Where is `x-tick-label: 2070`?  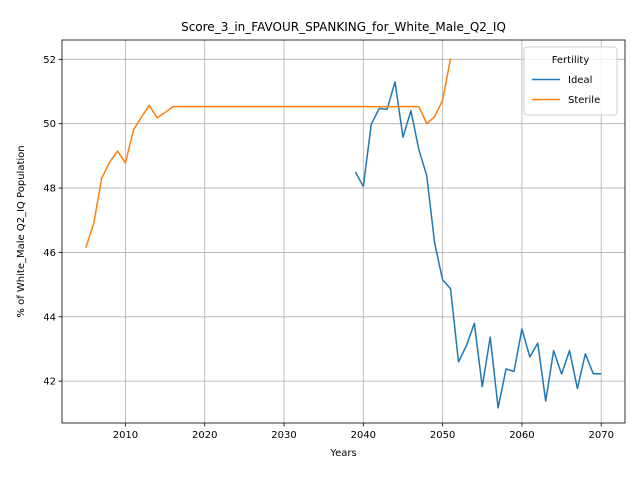 x-tick-label: 2070 is located at coordinates (600, 435).